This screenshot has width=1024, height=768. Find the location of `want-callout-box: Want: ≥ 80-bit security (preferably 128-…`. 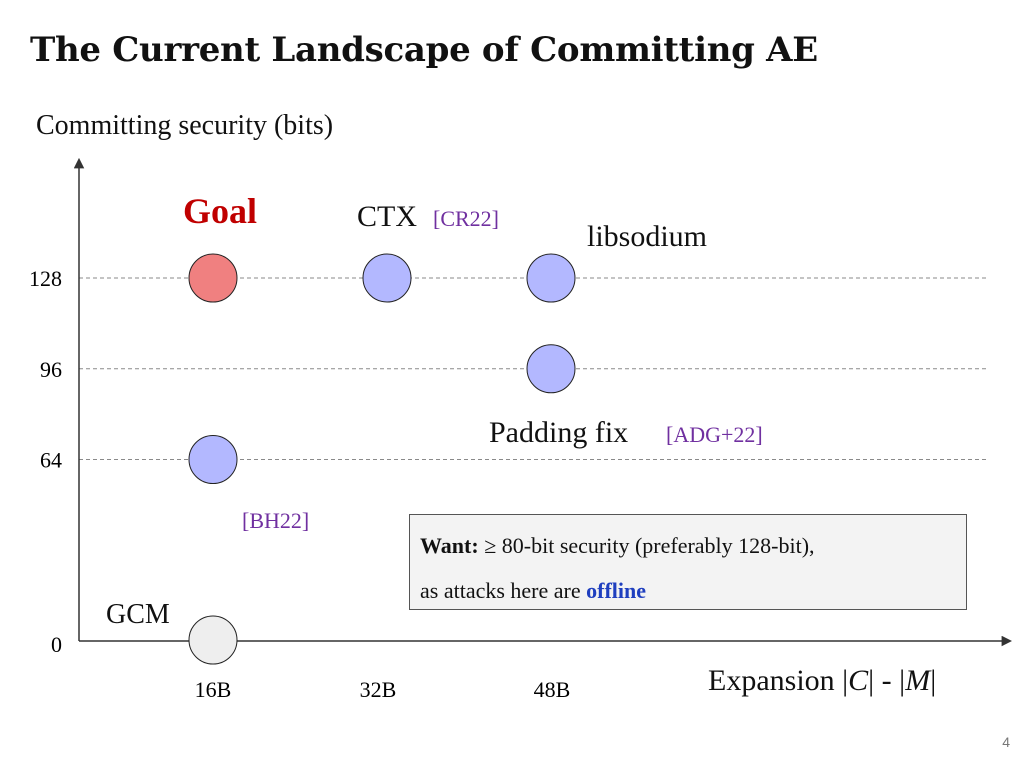

want-callout-box: Want: ≥ 80-bit security (preferably 128-… is located at coordinates (688, 562).